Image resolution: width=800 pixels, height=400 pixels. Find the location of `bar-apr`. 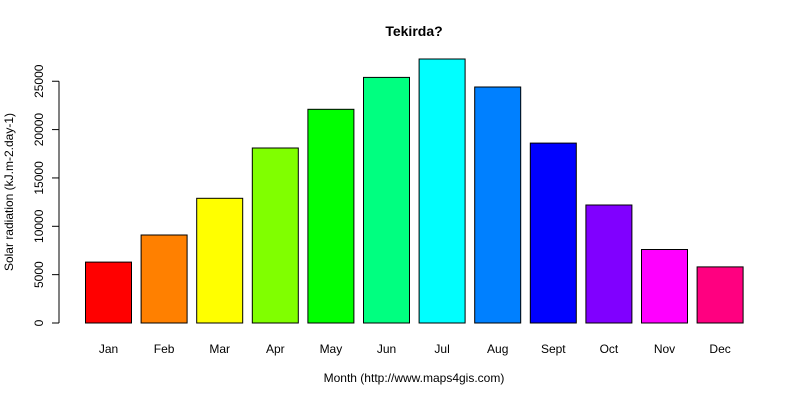

bar-apr is located at coordinates (275, 235).